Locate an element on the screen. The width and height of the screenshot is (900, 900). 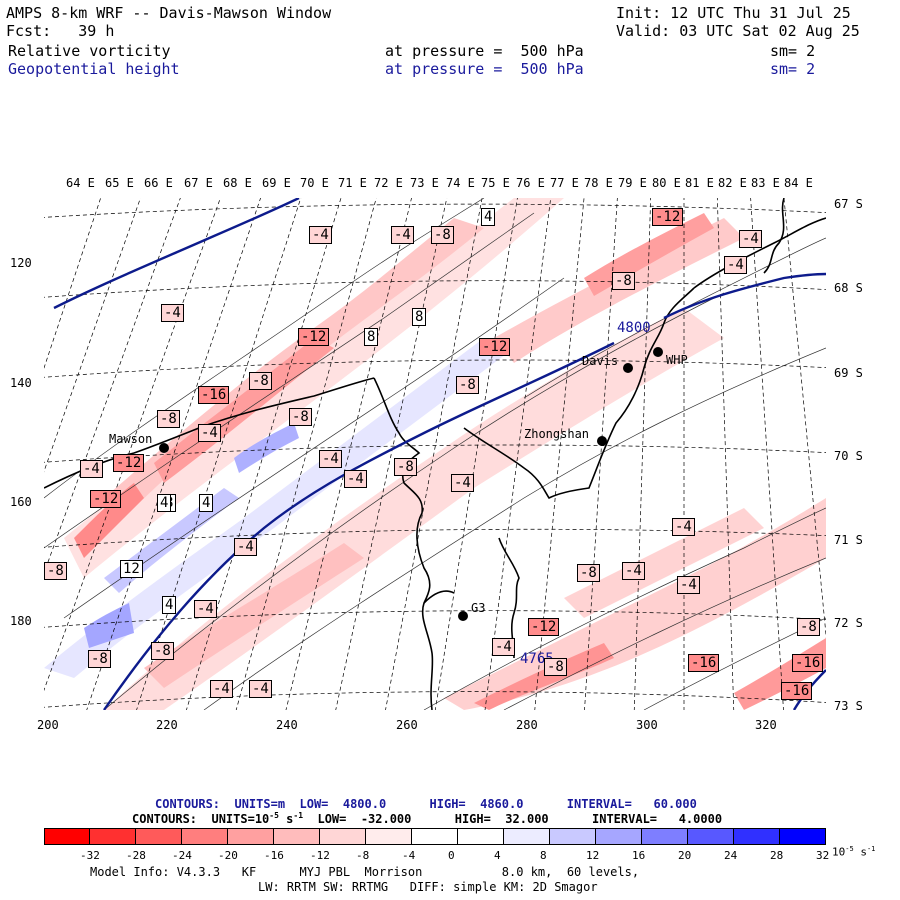
x-tick-label: 240 is located at coordinates (287, 725).